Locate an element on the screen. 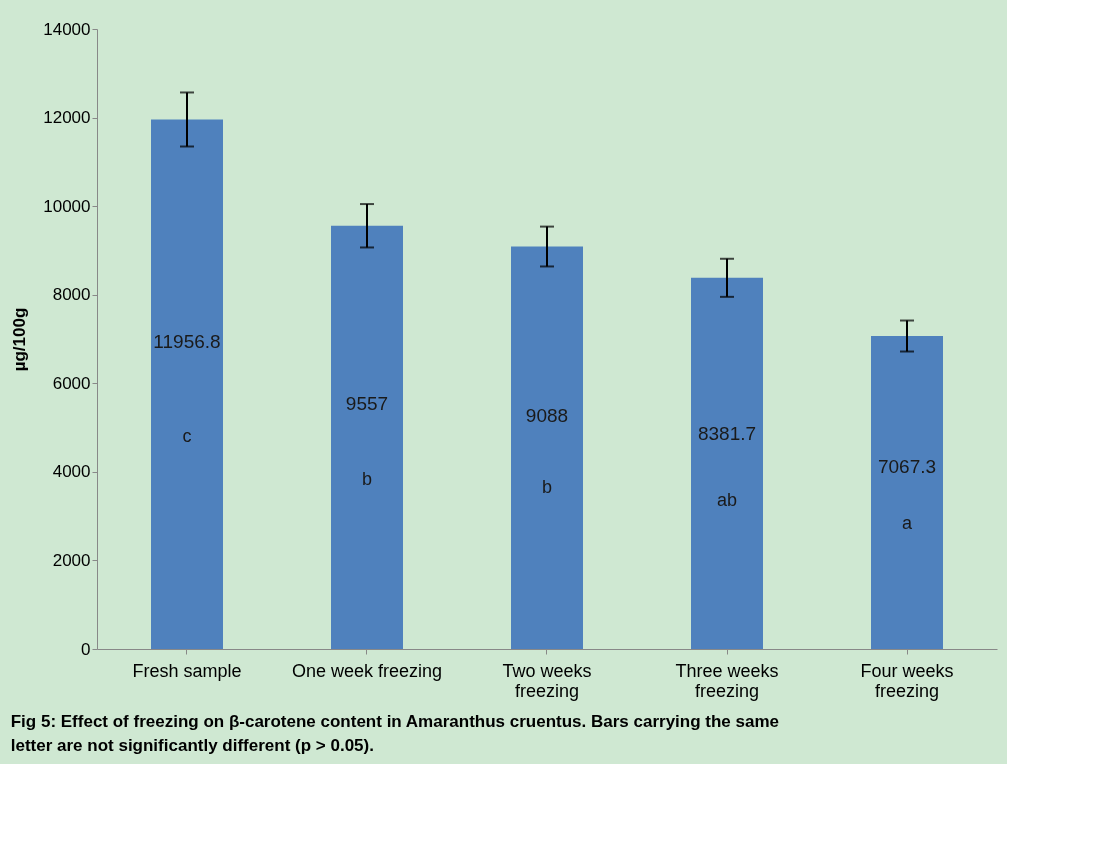 This screenshot has width=1098, height=841. annotation: ab is located at coordinates (727, 499).